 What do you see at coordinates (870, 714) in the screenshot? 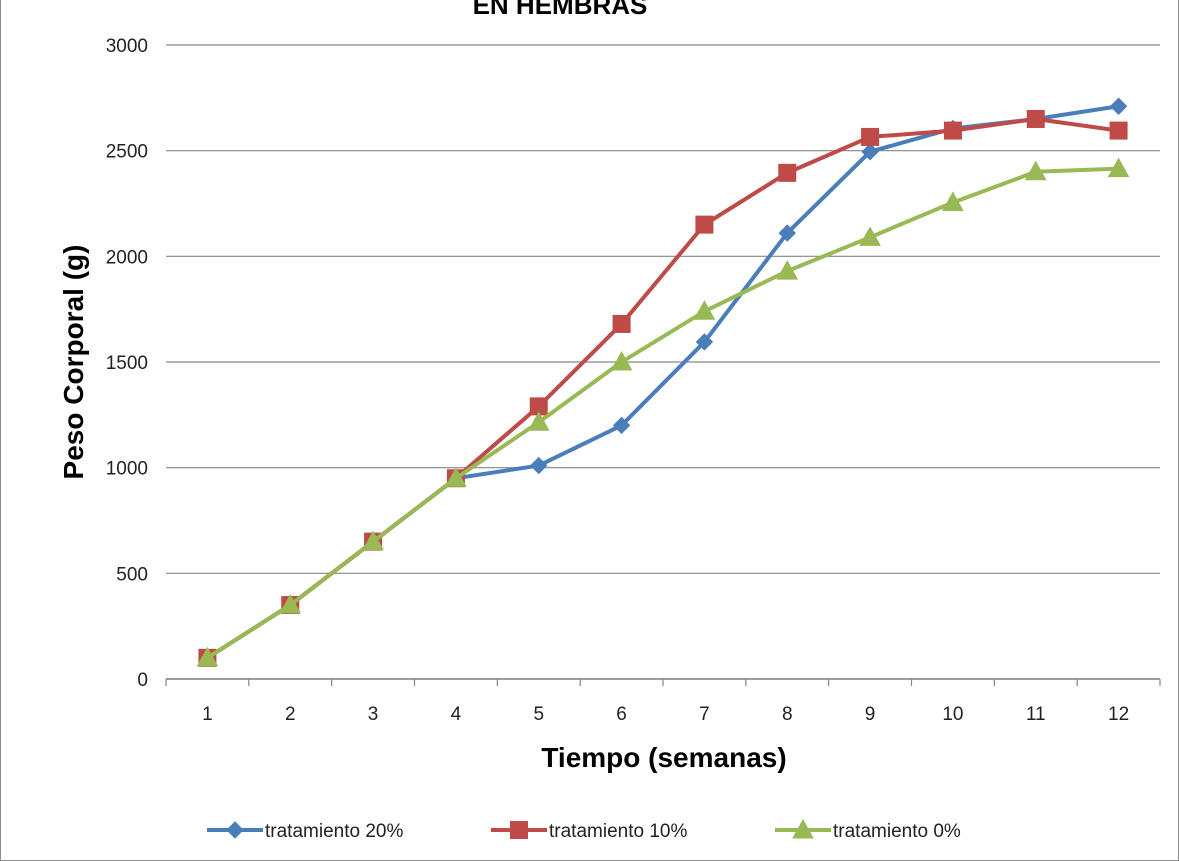
I see `x-tick-label: 9` at bounding box center [870, 714].